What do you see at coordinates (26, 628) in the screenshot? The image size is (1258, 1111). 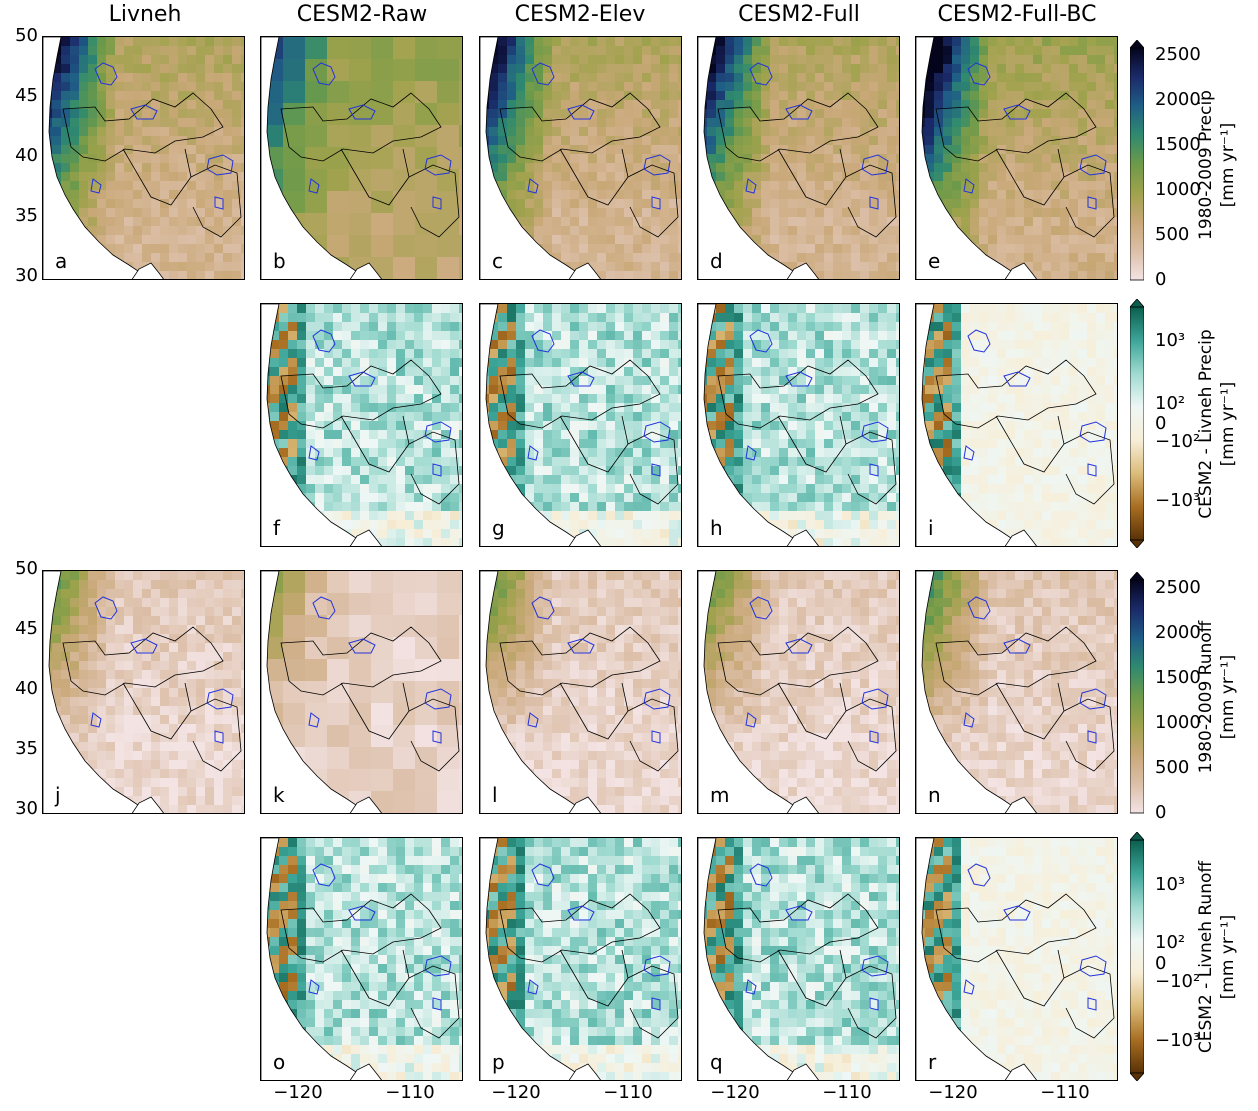 I see `y-tick-label: 45` at bounding box center [26, 628].